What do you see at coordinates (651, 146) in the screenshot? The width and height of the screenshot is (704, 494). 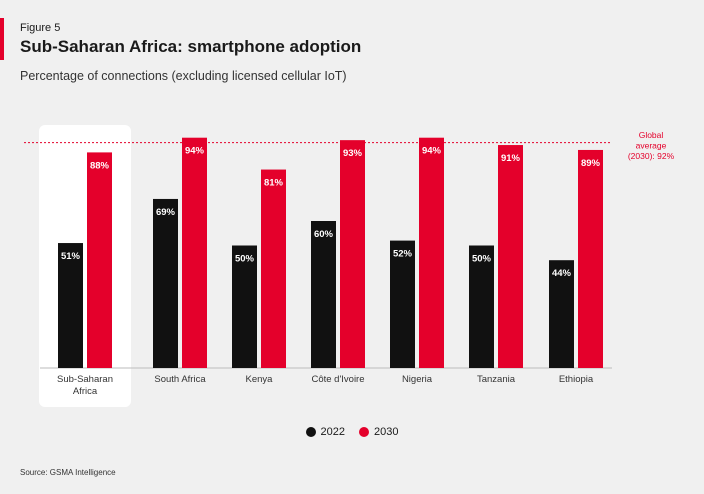 I see `reference-line-label: average` at bounding box center [651, 146].